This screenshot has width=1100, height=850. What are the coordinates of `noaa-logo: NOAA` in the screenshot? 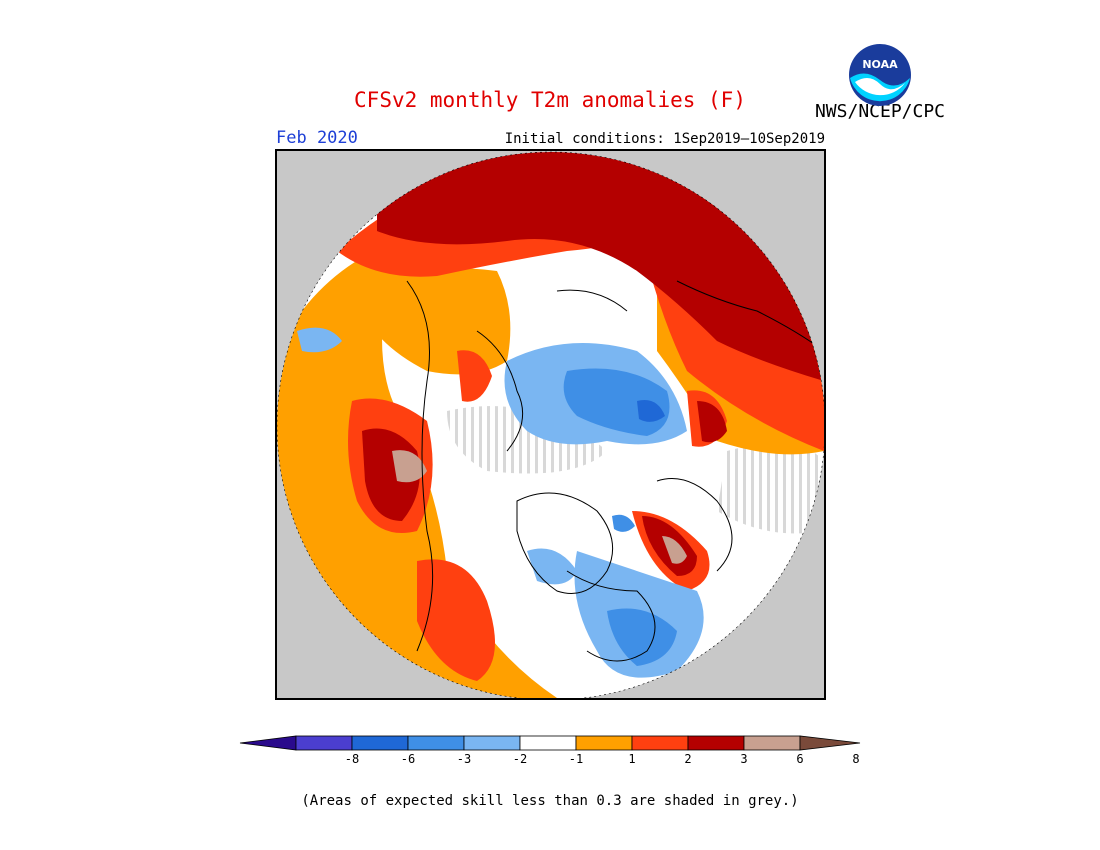 It's located at (880, 75).